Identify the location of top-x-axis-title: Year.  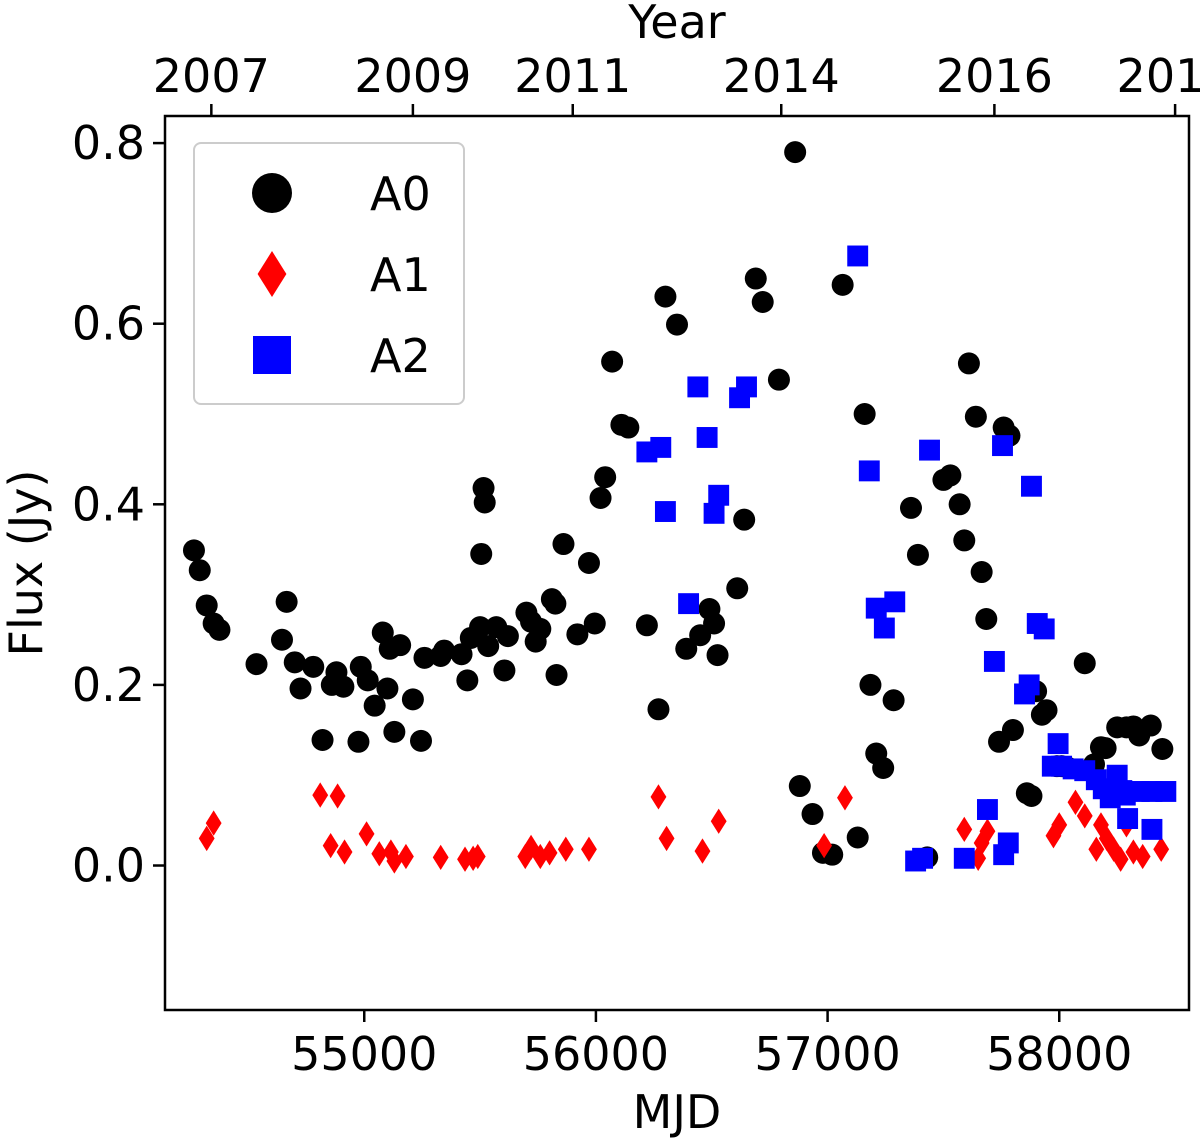
(676, 24).